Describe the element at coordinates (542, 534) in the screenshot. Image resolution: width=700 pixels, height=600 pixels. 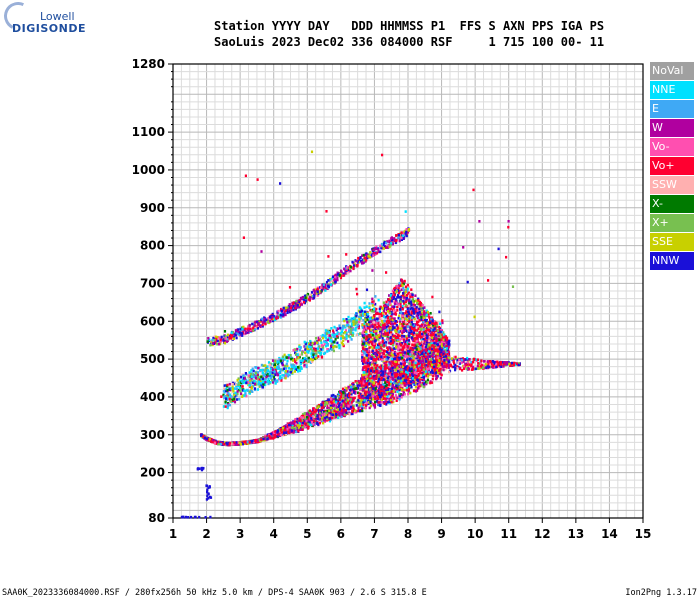
I see `x-tick-label: 12` at that location.